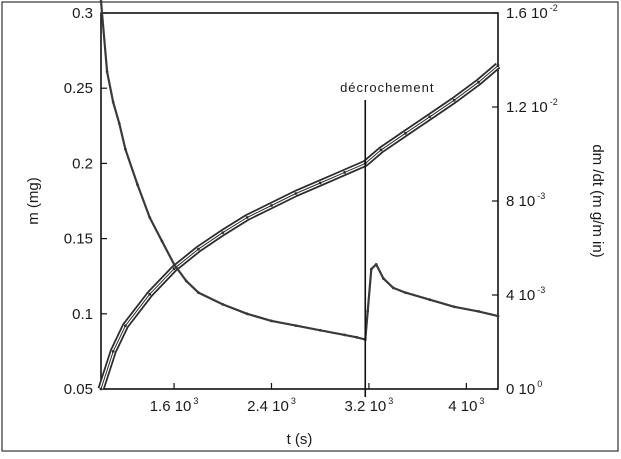 The height and width of the screenshot is (459, 621). I want to click on x-tick-label: 3.2 10 3, so click(369, 405).